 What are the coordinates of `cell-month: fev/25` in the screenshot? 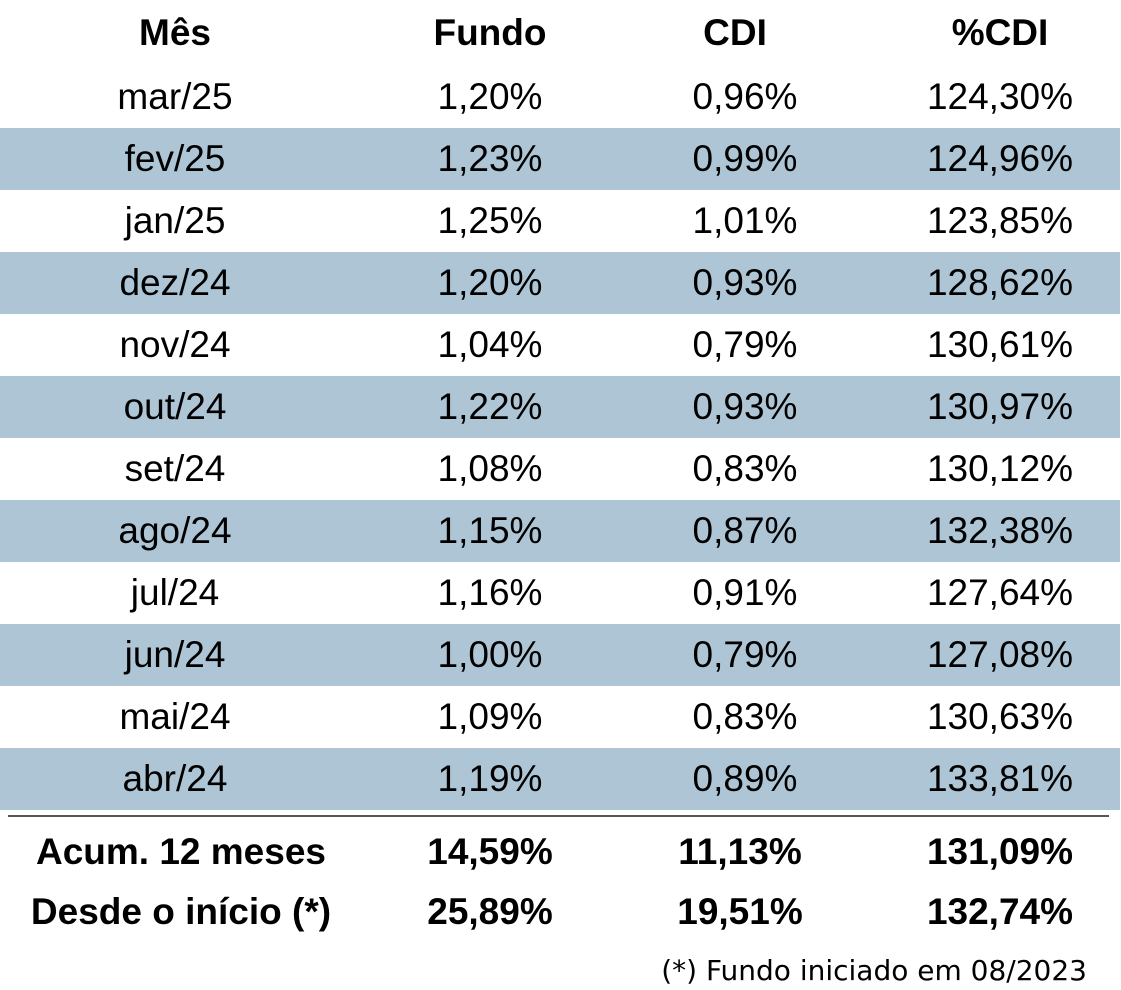 It's located at (175, 158).